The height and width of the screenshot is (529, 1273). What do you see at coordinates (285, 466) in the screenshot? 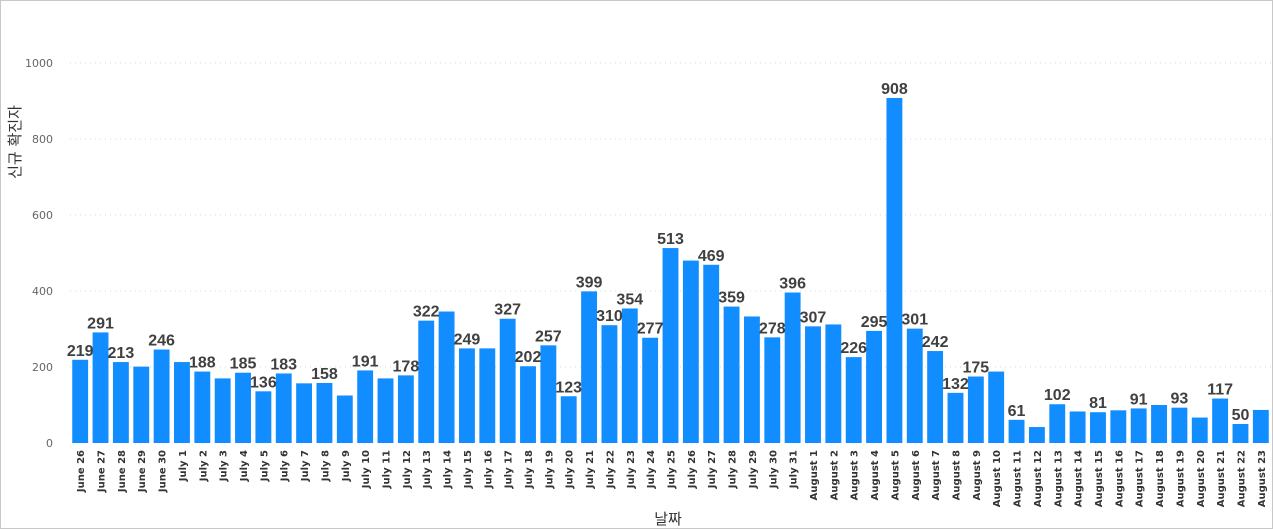
I see `x-tick-label: July 6` at bounding box center [285, 466].